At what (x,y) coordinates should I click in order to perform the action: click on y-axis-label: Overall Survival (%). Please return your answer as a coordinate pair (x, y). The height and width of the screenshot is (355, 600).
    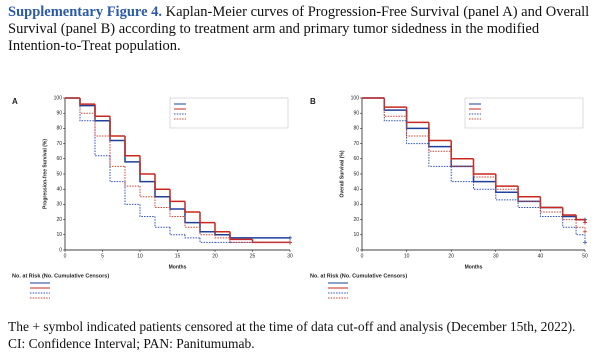
    Looking at the image, I should click on (342, 173).